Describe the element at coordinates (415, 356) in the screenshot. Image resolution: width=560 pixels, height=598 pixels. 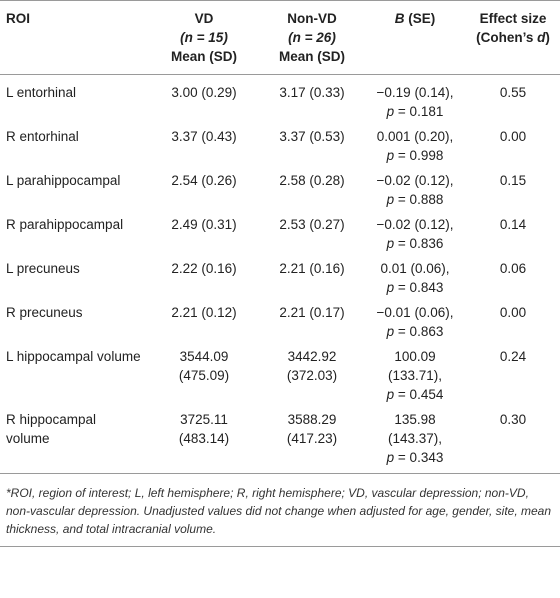
I see `cell-b-se-line: 100.09` at that location.